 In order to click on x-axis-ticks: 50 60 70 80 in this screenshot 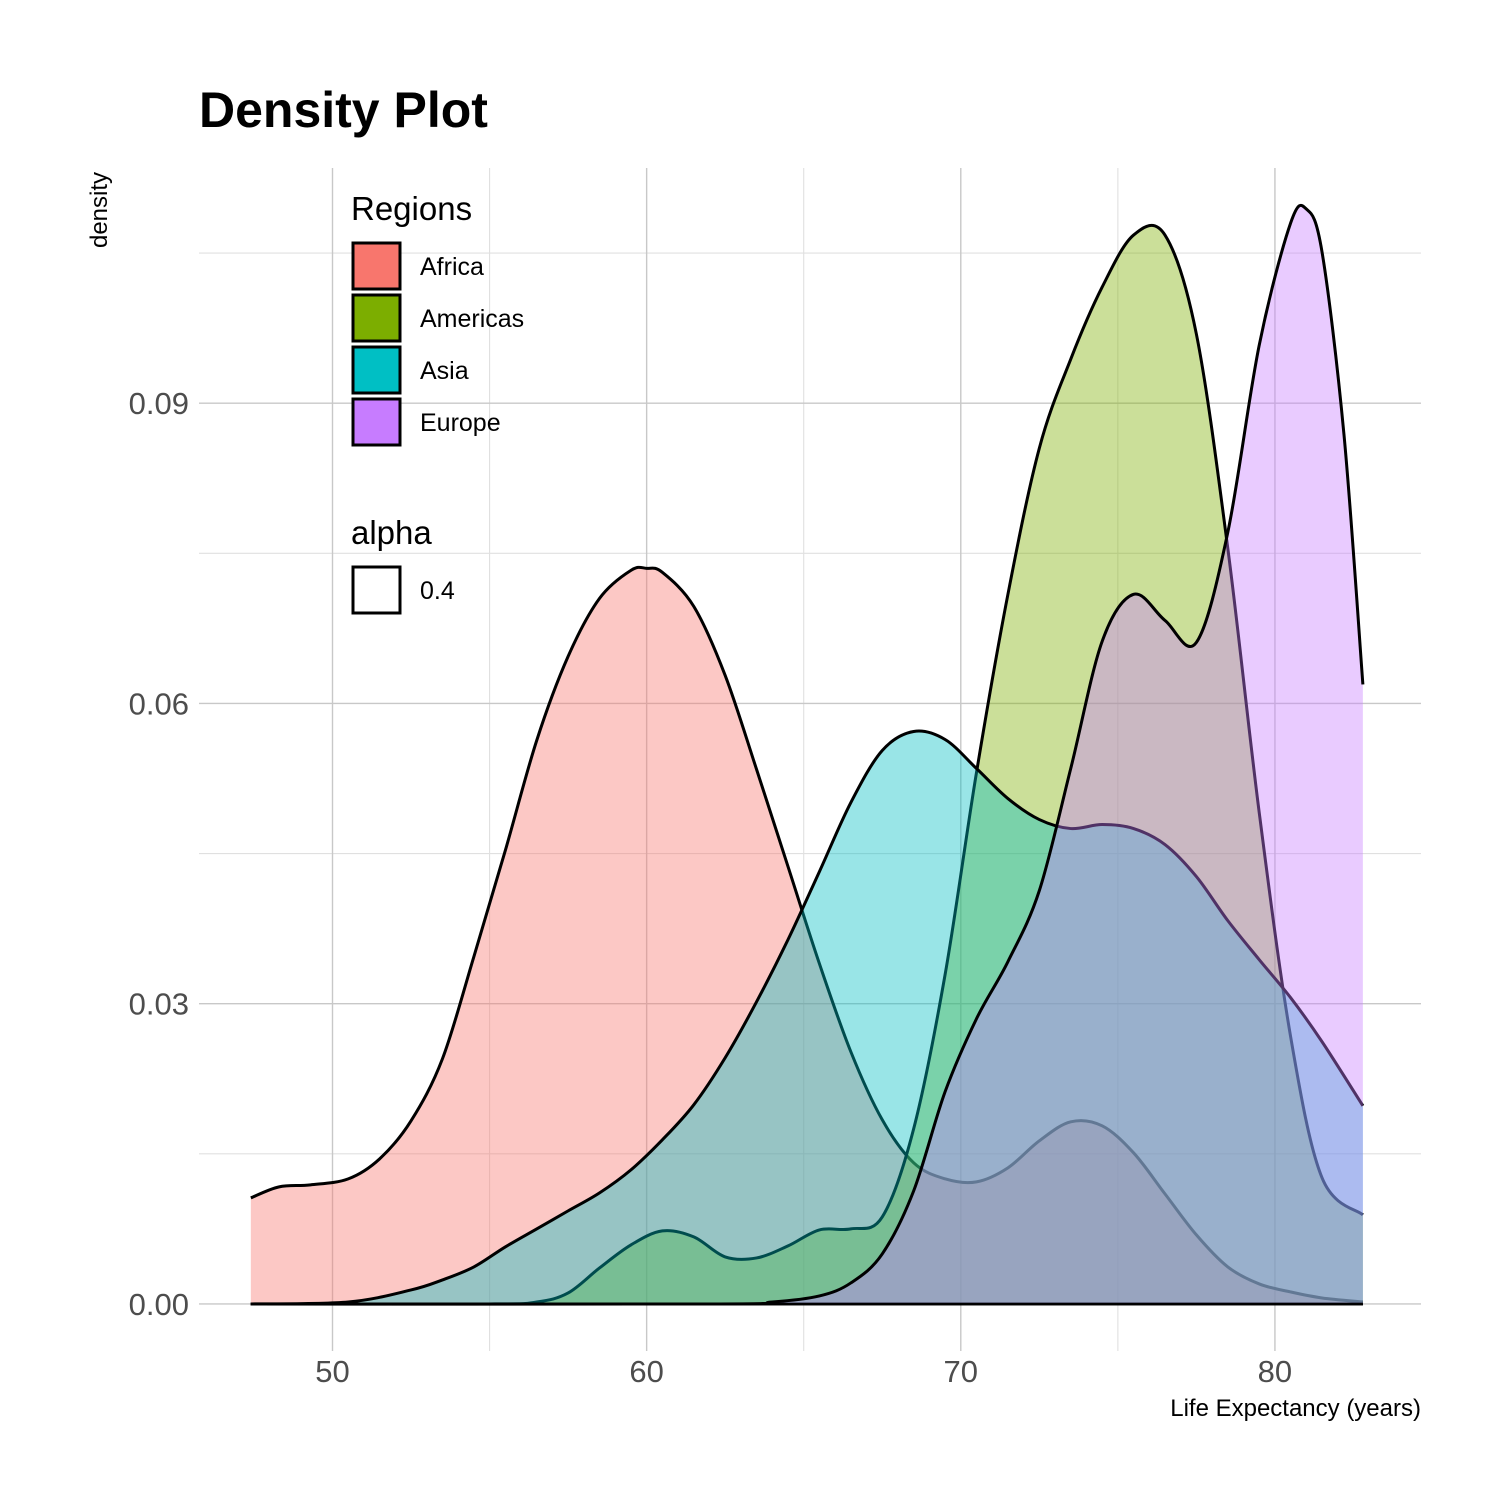, I will do `click(803, 1371)`.